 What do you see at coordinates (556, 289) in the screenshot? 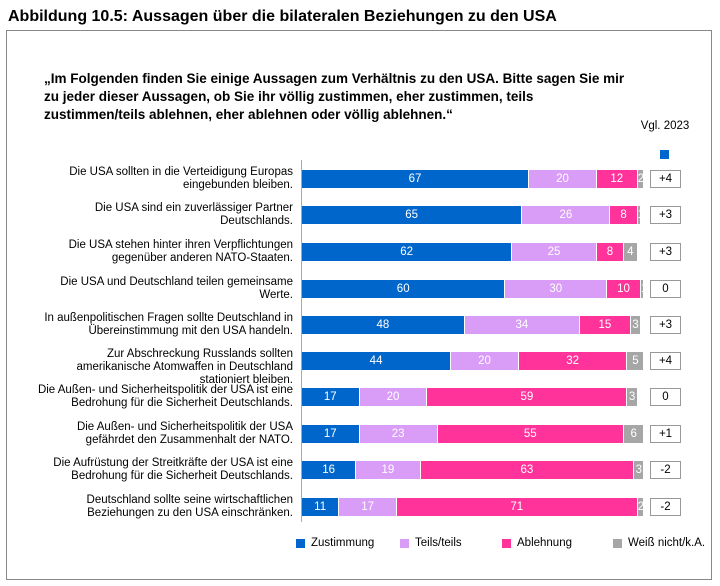
I see `bar-segment-teils-teils: 30` at bounding box center [556, 289].